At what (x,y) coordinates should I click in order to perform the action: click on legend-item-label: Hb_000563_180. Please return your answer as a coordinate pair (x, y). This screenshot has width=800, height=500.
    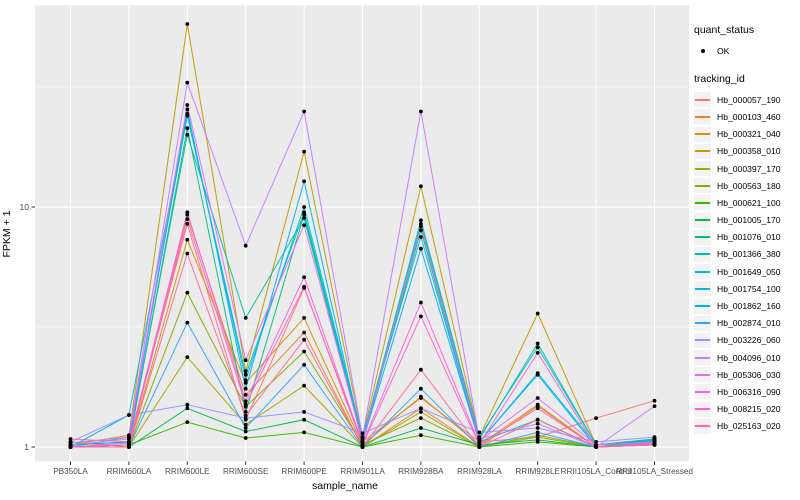
    Looking at the image, I should click on (749, 185).